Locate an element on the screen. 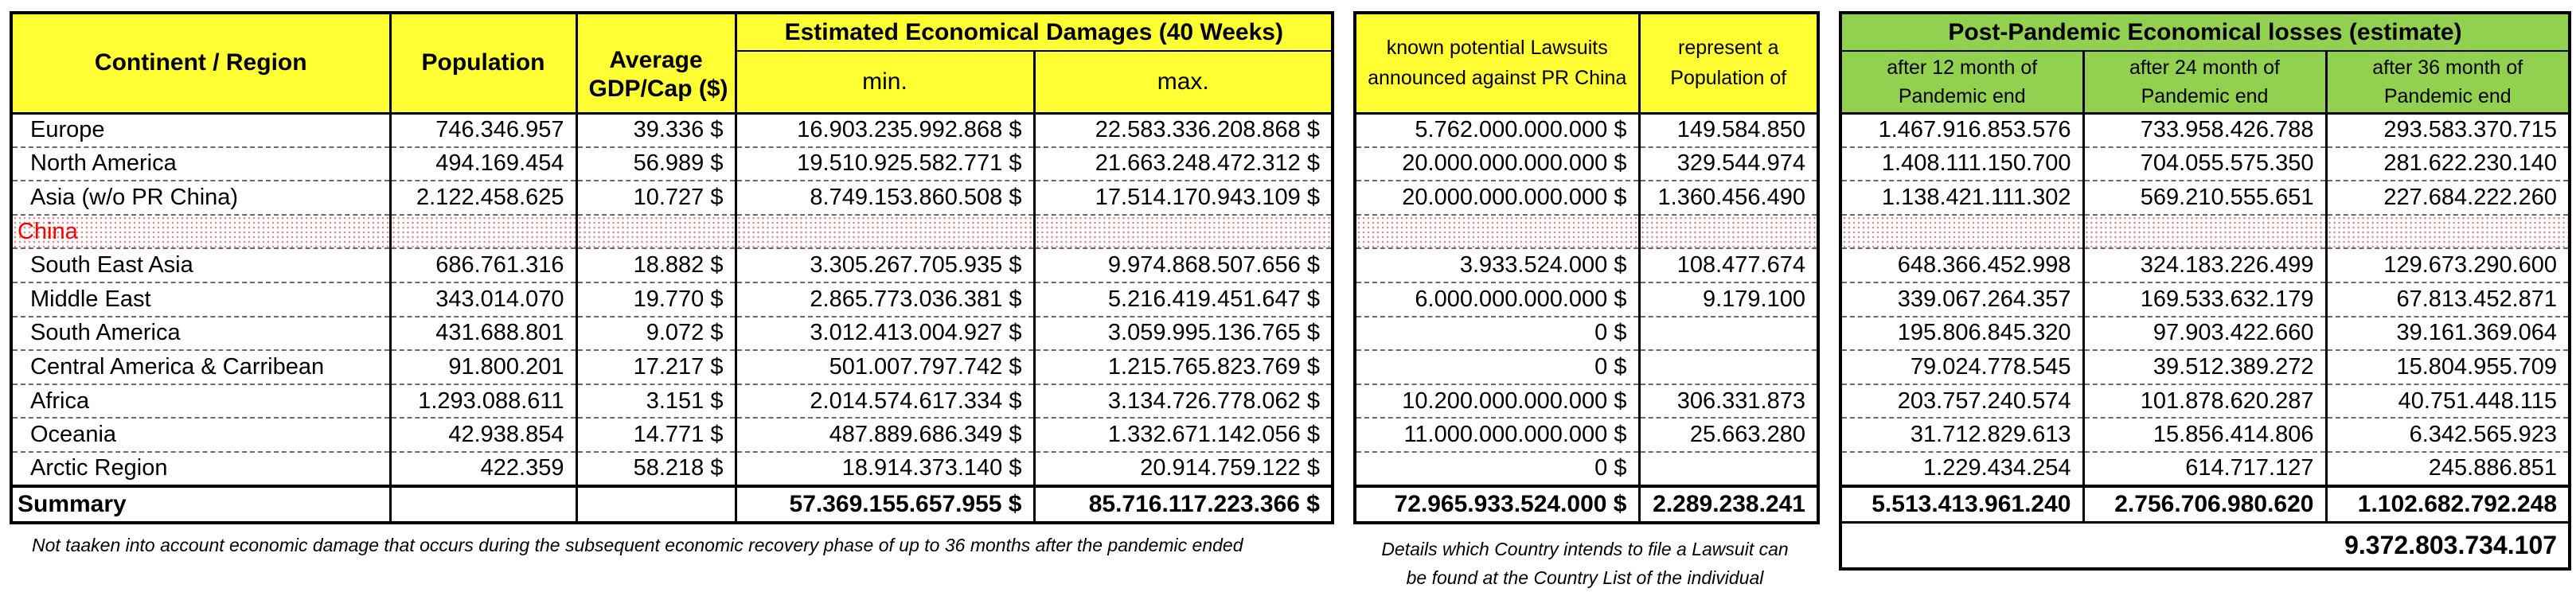 The image size is (2576, 592). damages-max-cell: 5.216.419.451.647 $ is located at coordinates (1183, 299).